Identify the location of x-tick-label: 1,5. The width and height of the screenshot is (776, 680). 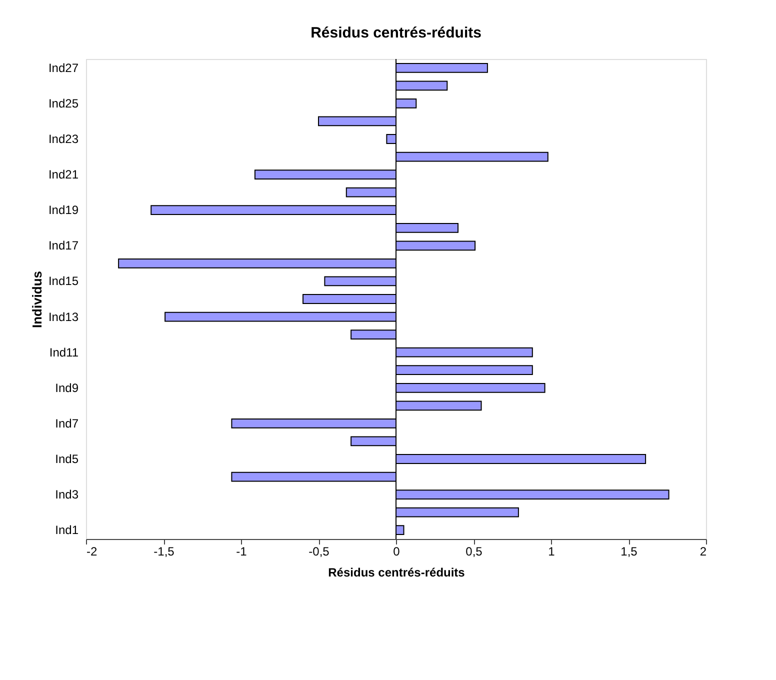
(629, 551).